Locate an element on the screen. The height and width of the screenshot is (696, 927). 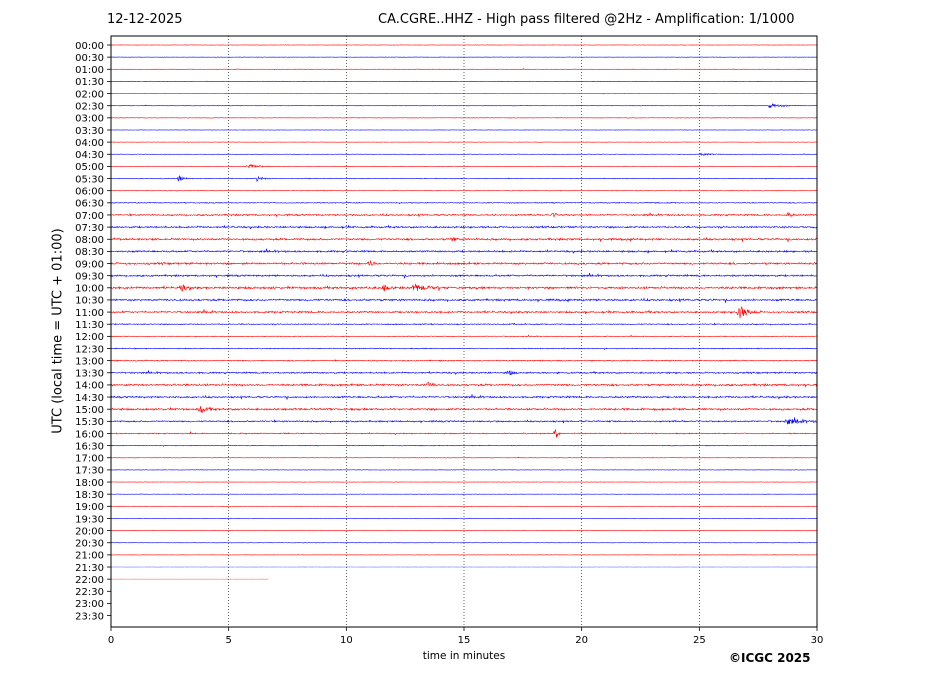
y-tick-label: 04:00 is located at coordinates (89, 143).